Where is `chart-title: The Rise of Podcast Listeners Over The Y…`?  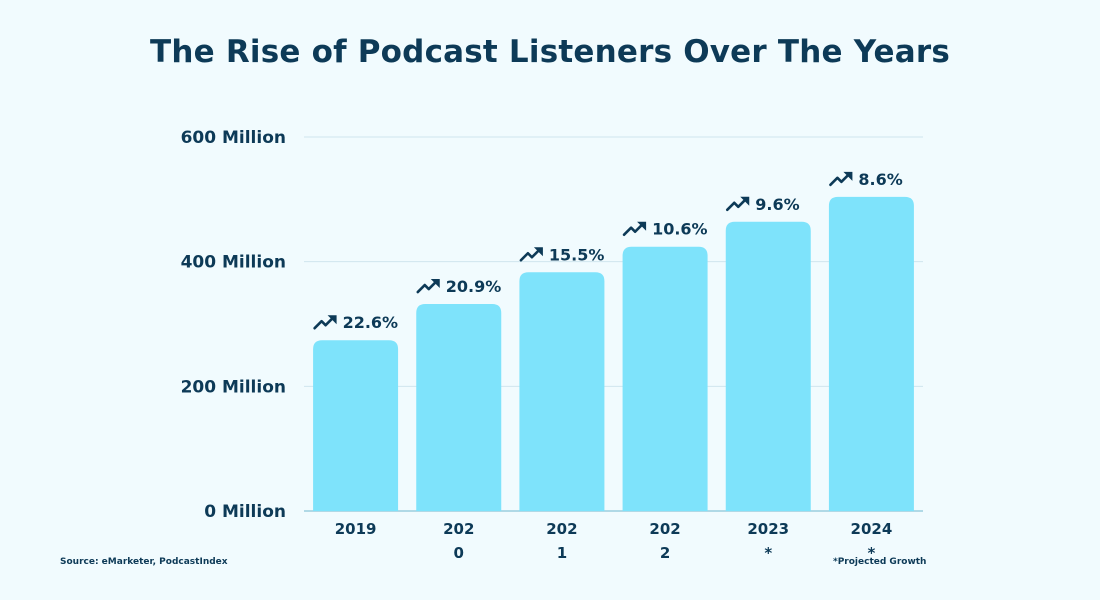 chart-title: The Rise of Podcast Listeners Over The Y… is located at coordinates (550, 52).